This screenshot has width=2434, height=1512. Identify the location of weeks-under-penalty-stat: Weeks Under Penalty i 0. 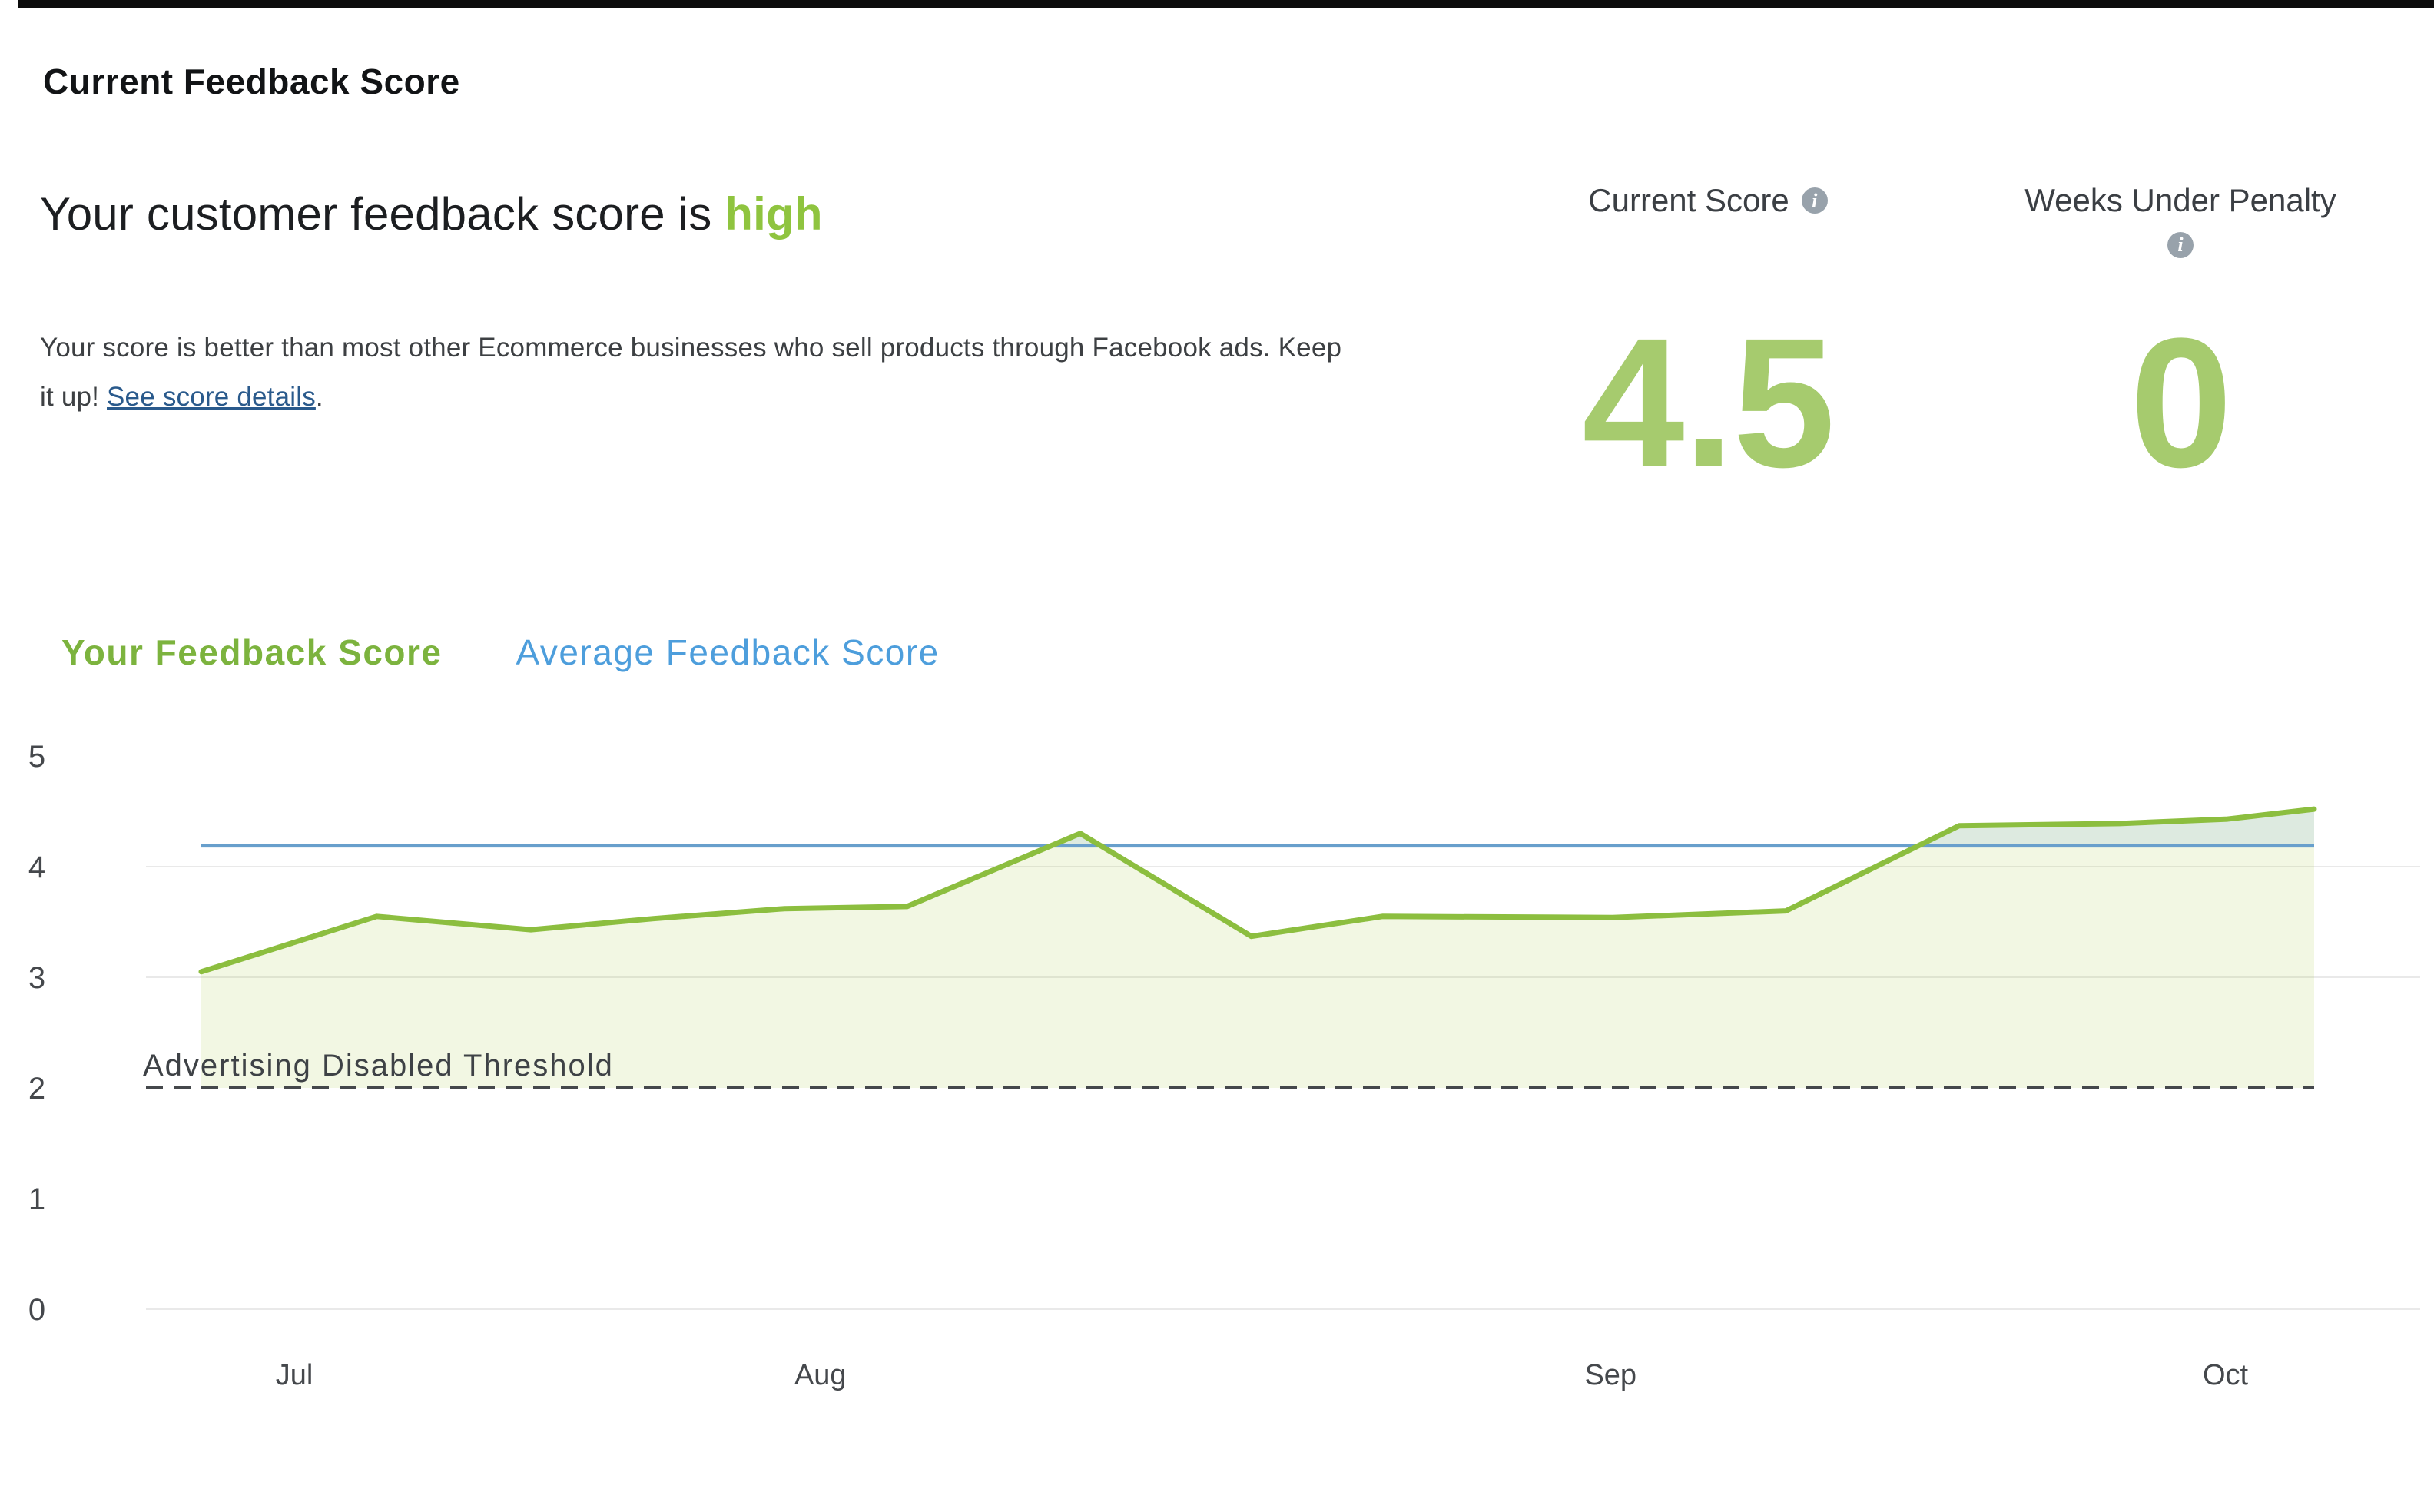
(2180, 338).